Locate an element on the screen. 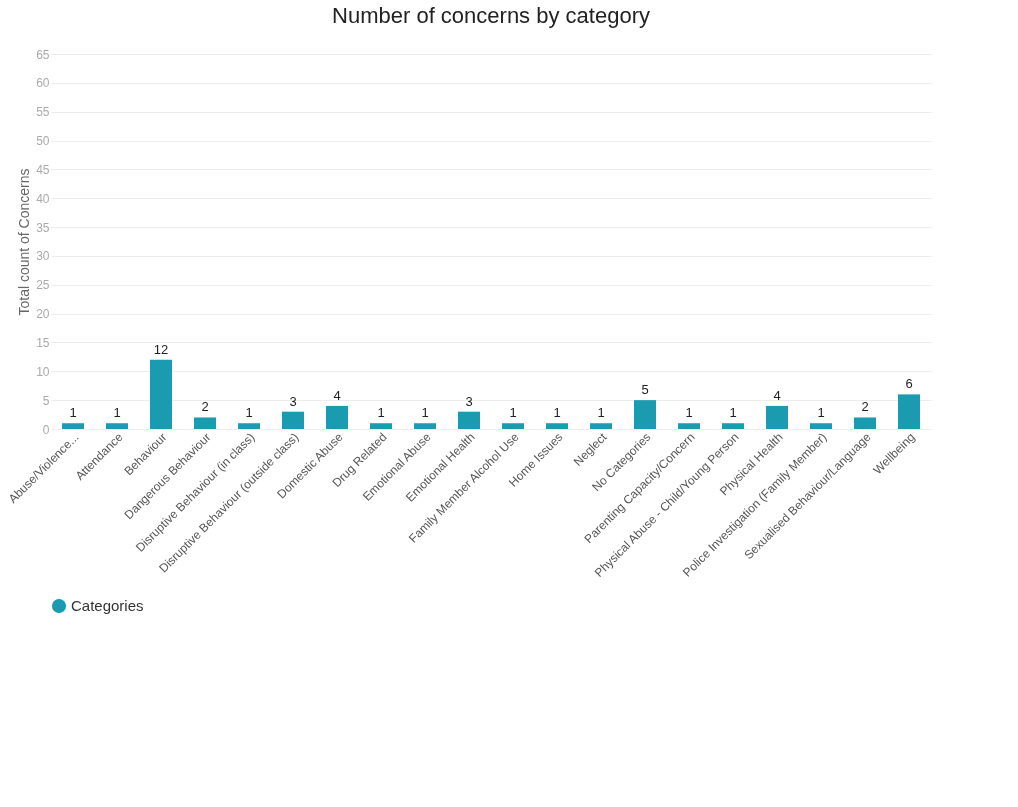  y-tick-label: 15 is located at coordinates (43, 342).